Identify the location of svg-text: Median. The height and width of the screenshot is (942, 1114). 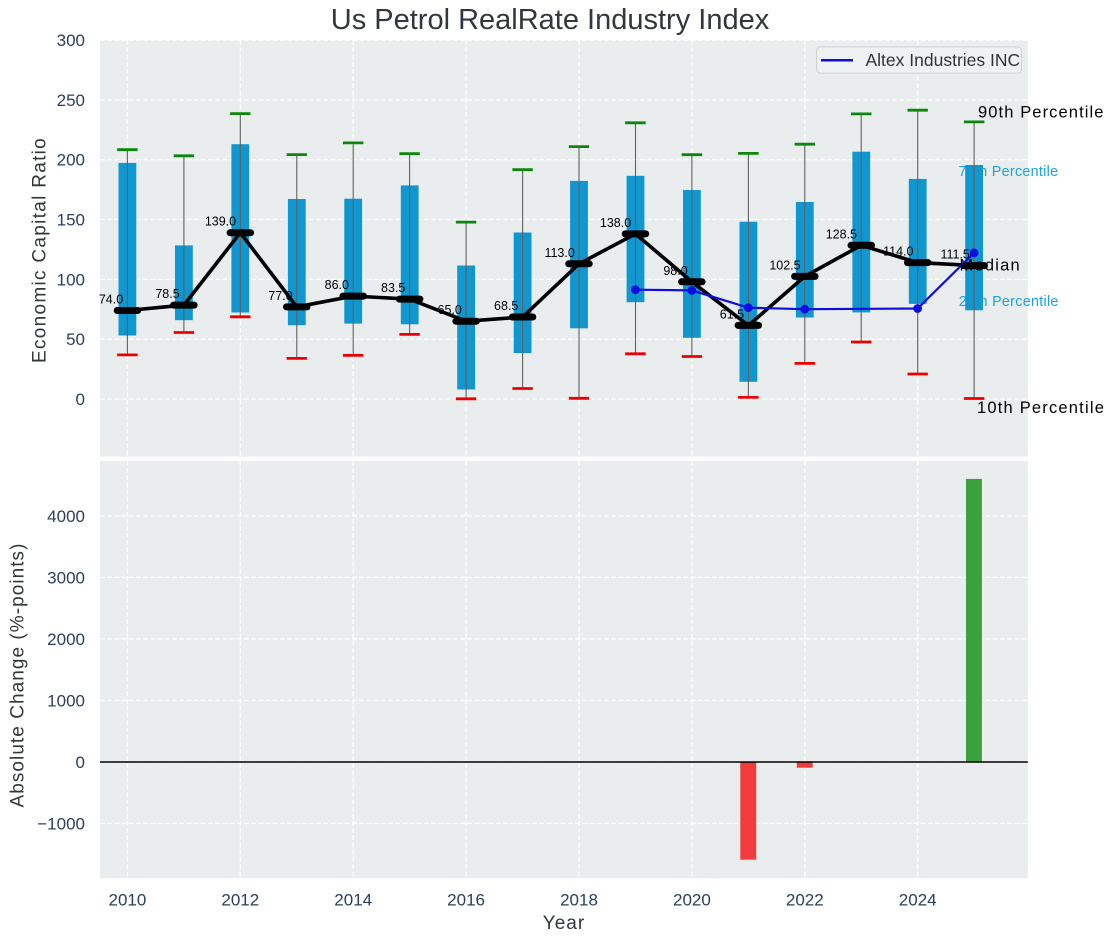
(990, 266).